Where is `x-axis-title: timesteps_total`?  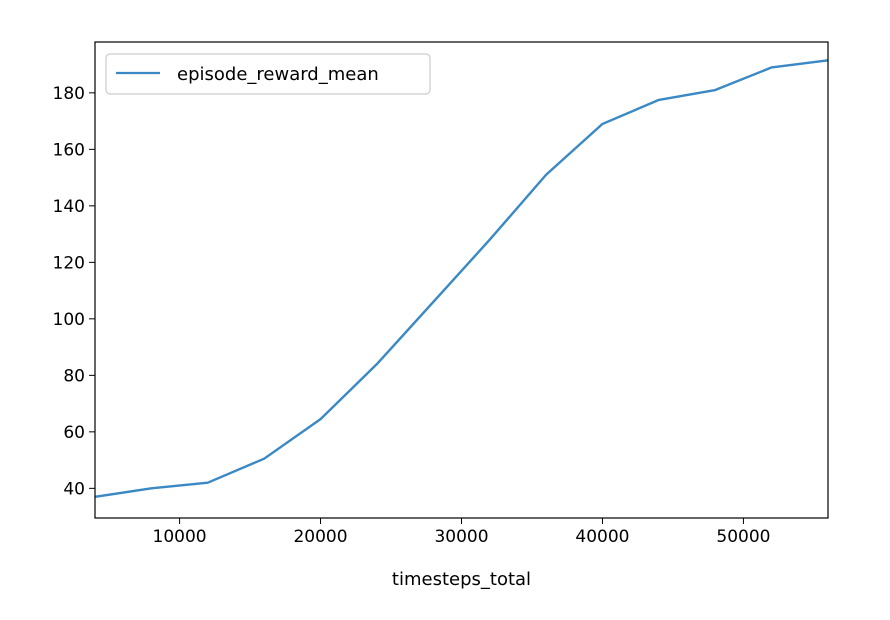 x-axis-title: timesteps_total is located at coordinates (461, 579).